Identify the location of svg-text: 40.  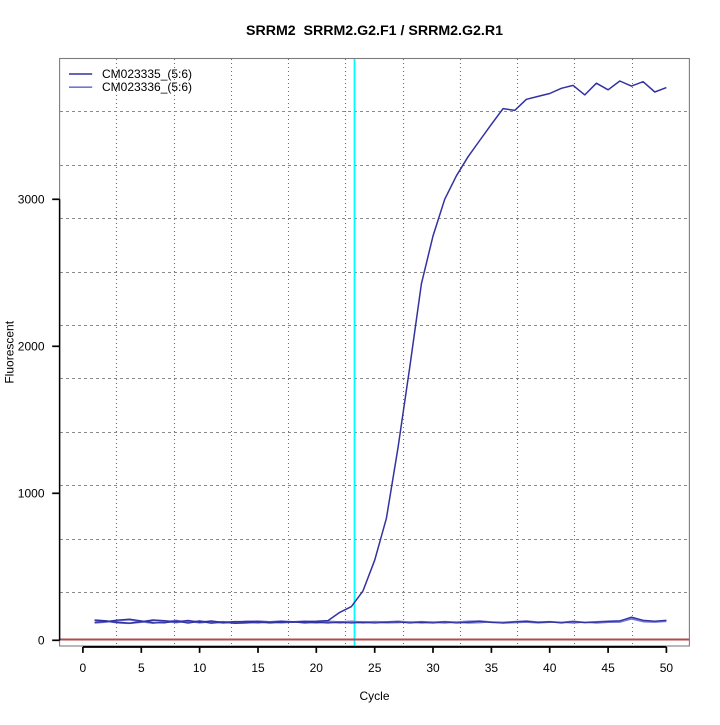
(550, 668).